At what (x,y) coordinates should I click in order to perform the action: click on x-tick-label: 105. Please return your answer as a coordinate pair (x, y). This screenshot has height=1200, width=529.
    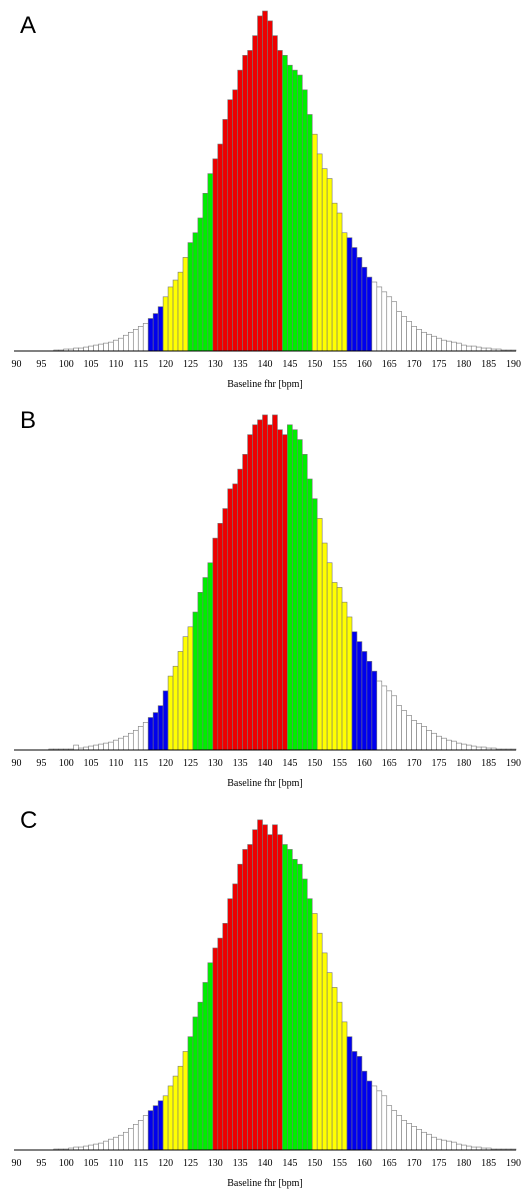
    Looking at the image, I should click on (91, 1163).